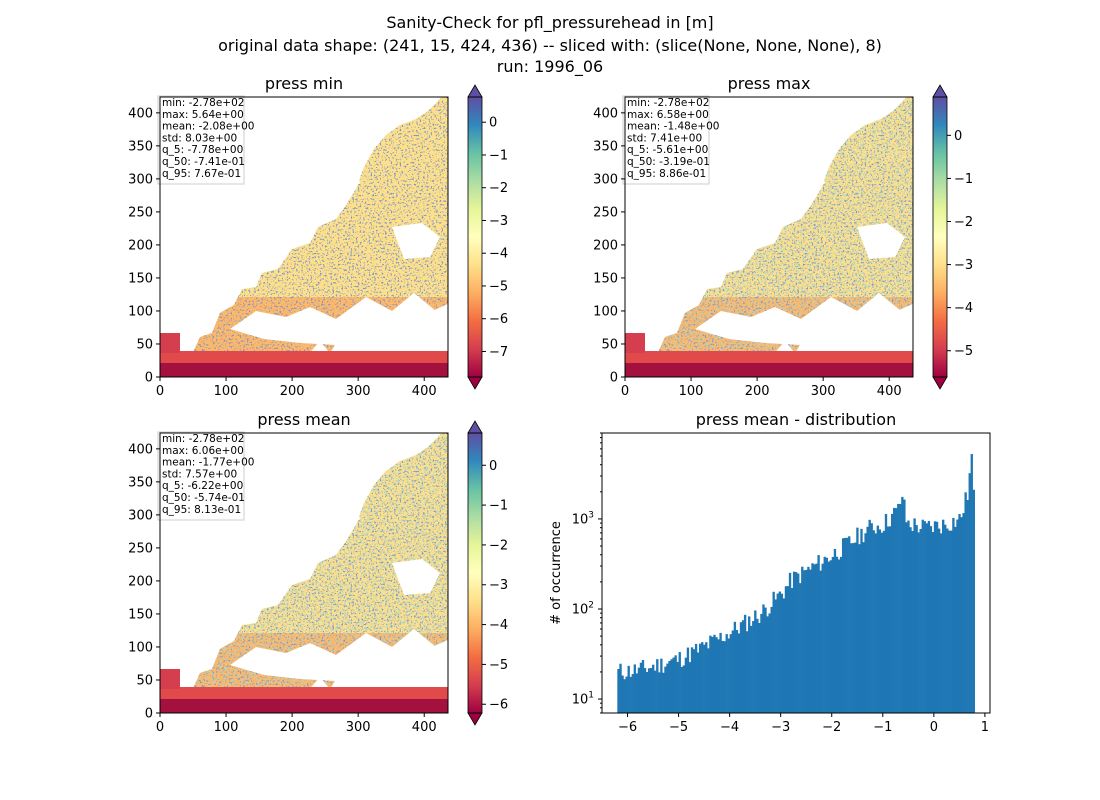  Describe the element at coordinates (668, 115) in the screenshot. I see `stats-line: max: 6.58e+00` at that location.